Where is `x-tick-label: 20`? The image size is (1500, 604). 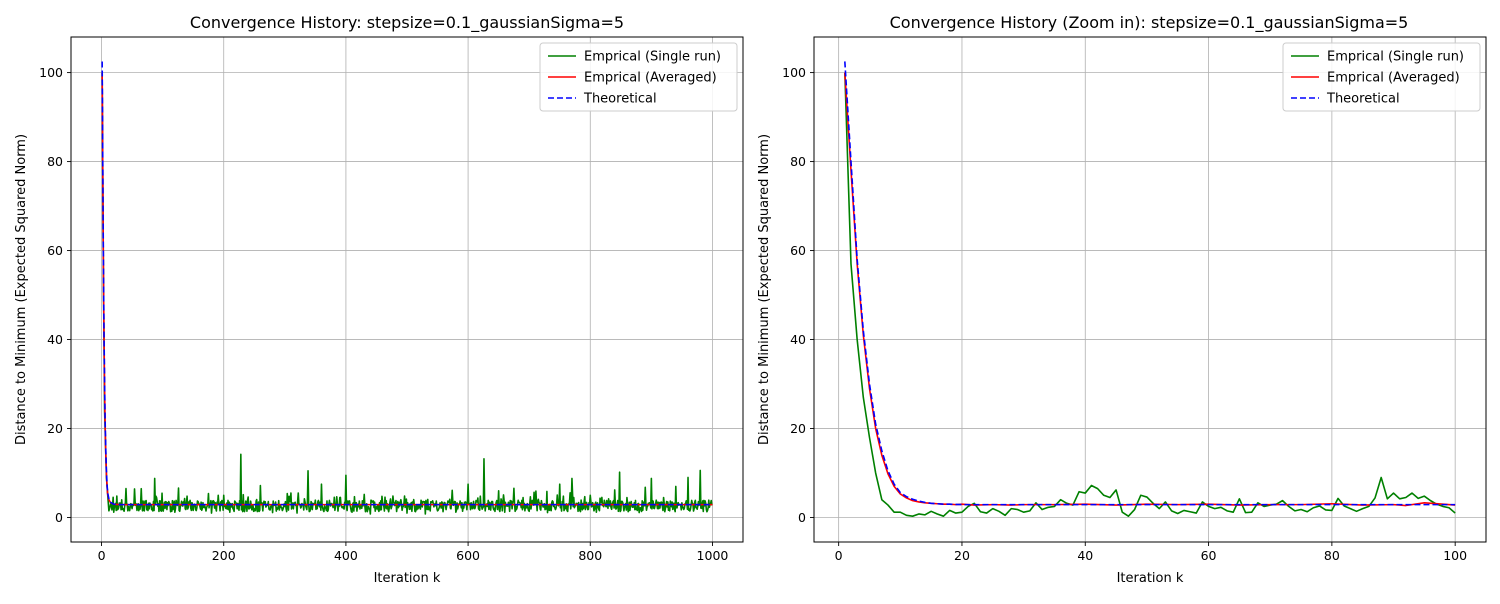 x-tick-label: 20 is located at coordinates (962, 555).